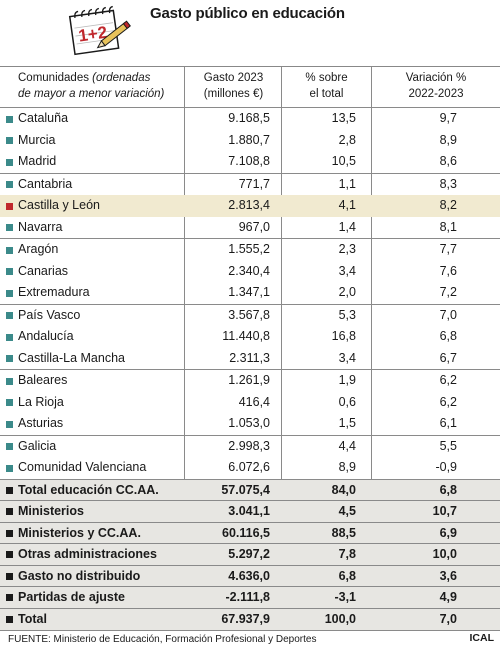  Describe the element at coordinates (448, 226) in the screenshot. I see `row-variacion: 8,1` at that location.